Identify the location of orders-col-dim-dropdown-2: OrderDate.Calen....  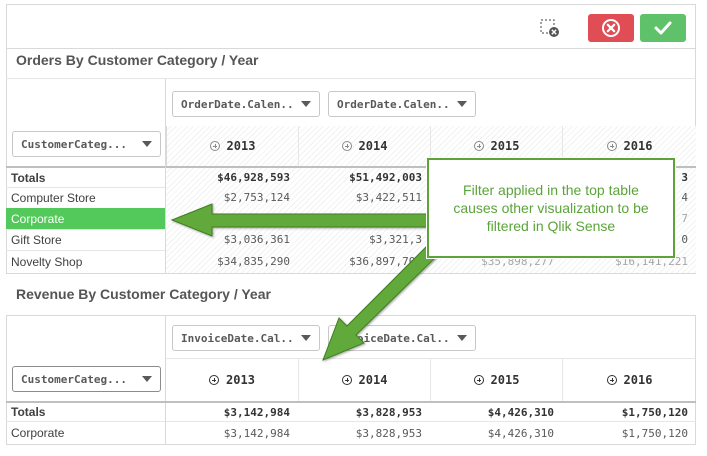
(402, 104).